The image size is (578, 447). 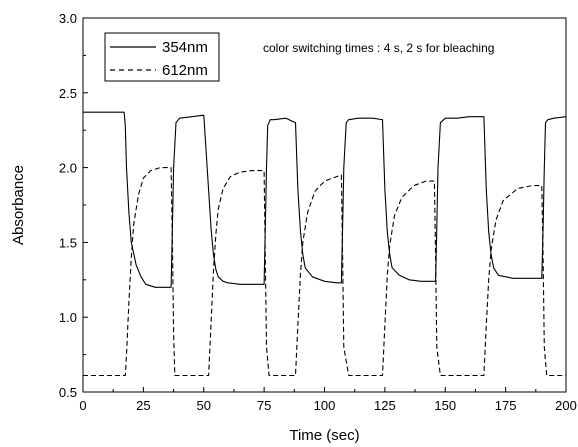 I want to click on x-tick-label: 50, so click(x=204, y=405).